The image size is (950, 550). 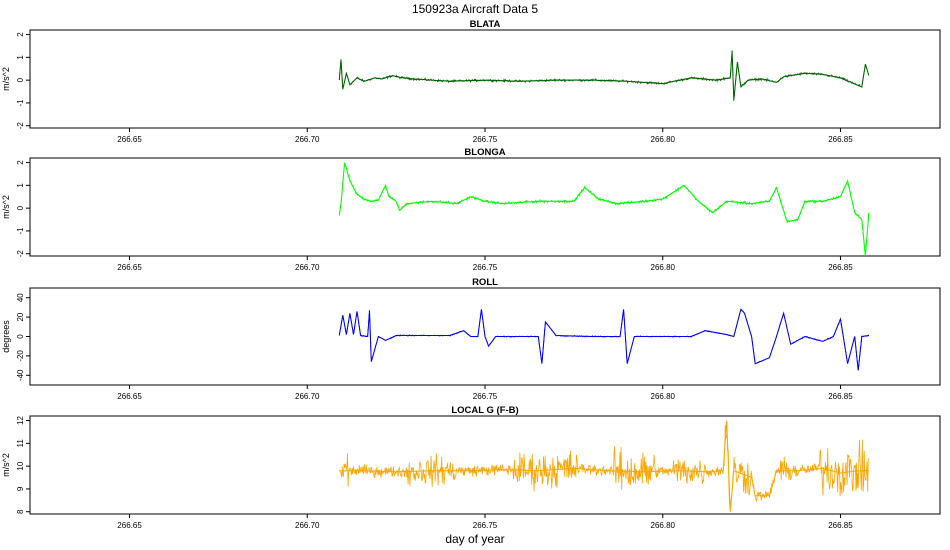 I want to click on y-tick-label: 8, so click(x=20, y=511).